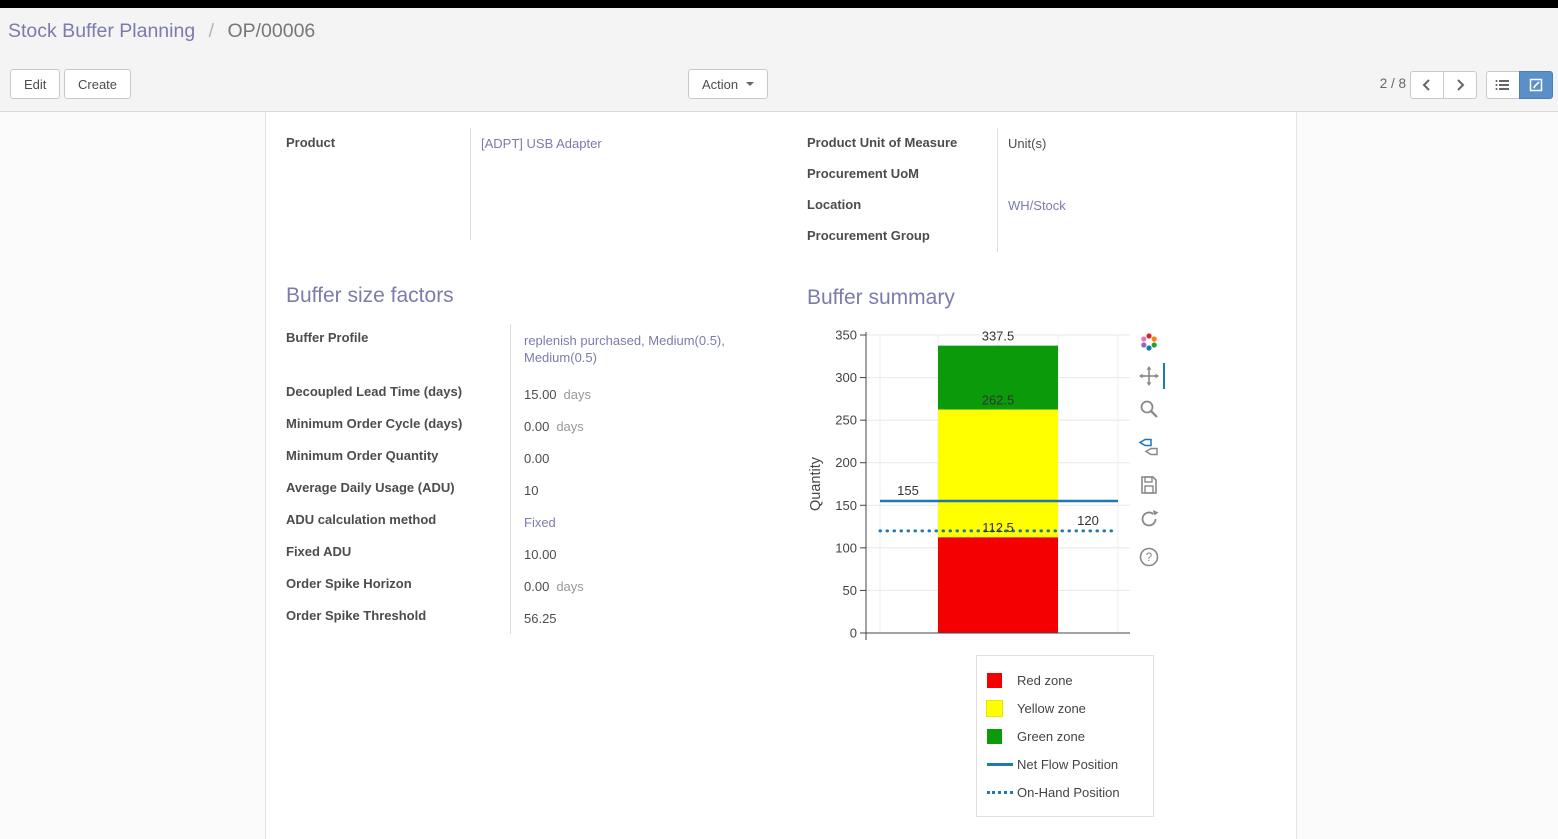 The image size is (1558, 839). What do you see at coordinates (531, 490) in the screenshot?
I see `adu-value: 10` at bounding box center [531, 490].